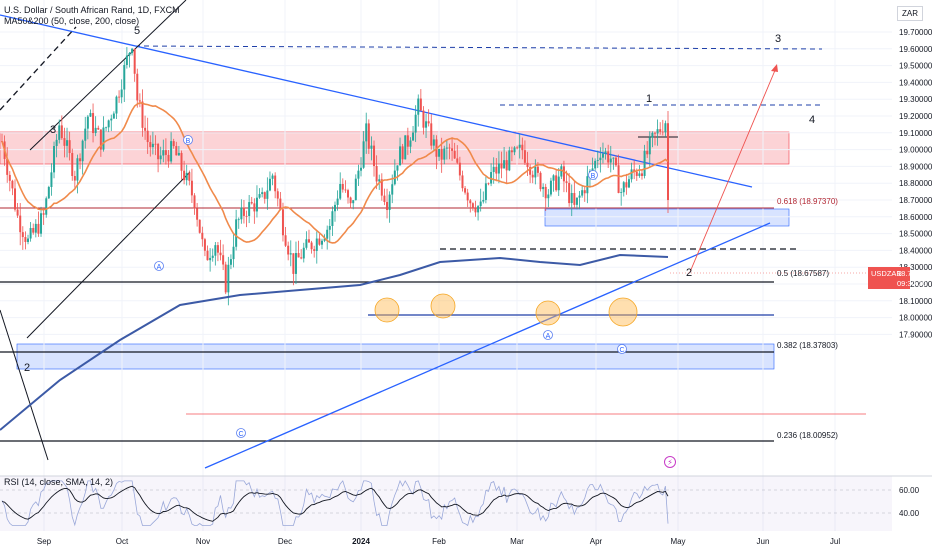 Image resolution: width=932 pixels, height=550 pixels. What do you see at coordinates (517, 541) in the screenshot?
I see `time-axis-tick: Mar` at bounding box center [517, 541].